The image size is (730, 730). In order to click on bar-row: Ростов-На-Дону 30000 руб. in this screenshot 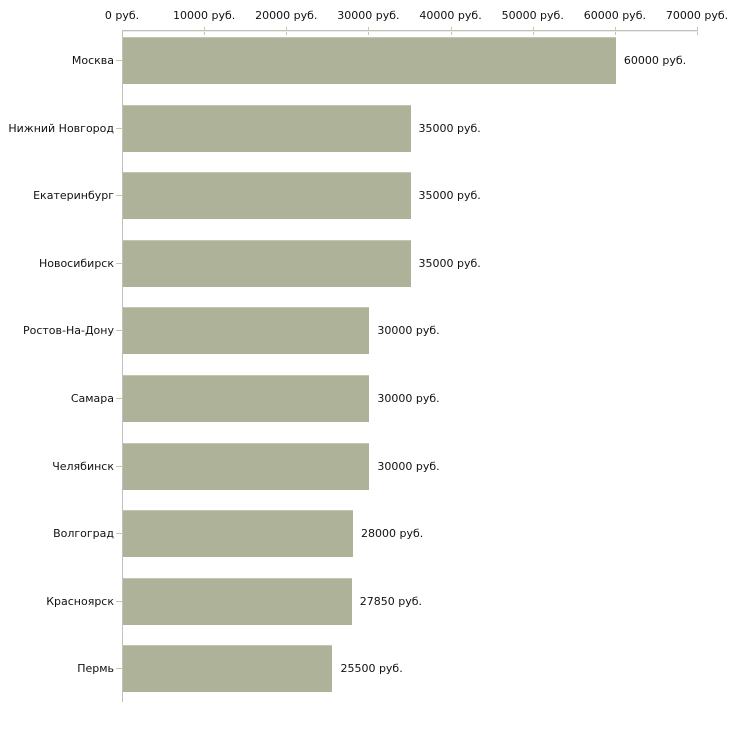, I will do `click(365, 331)`.